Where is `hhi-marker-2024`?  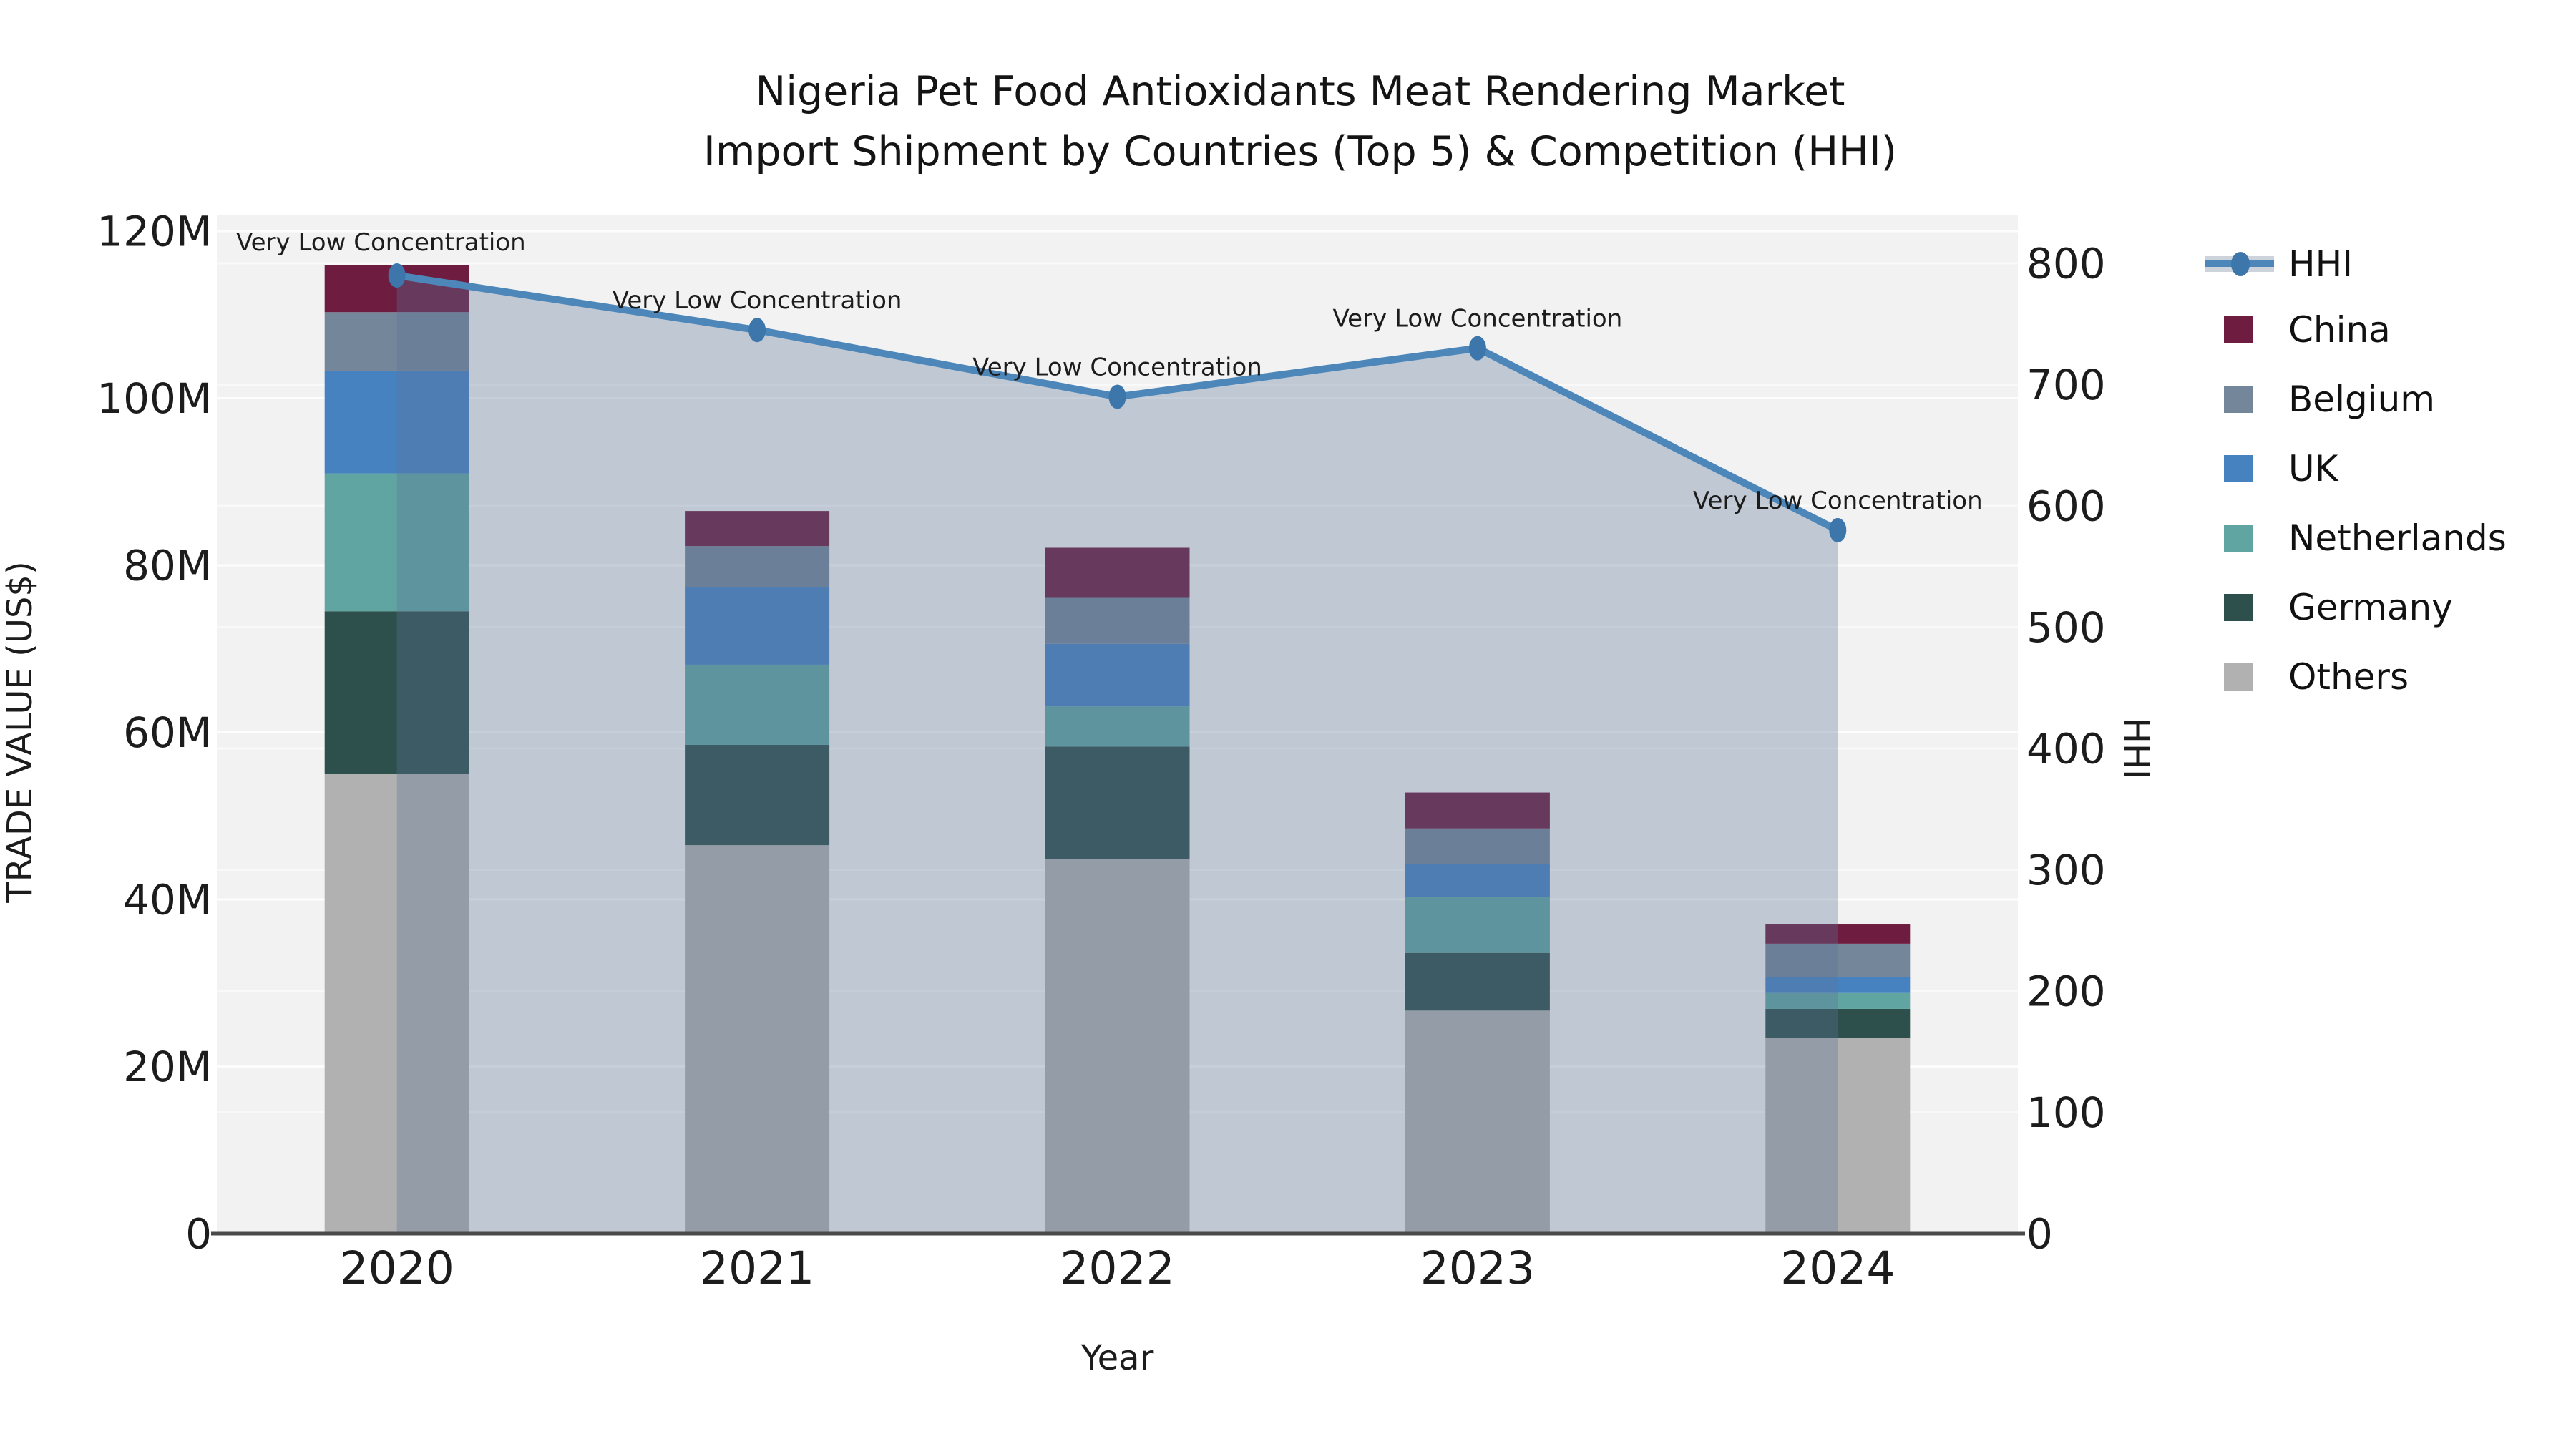 hhi-marker-2024 is located at coordinates (1838, 529).